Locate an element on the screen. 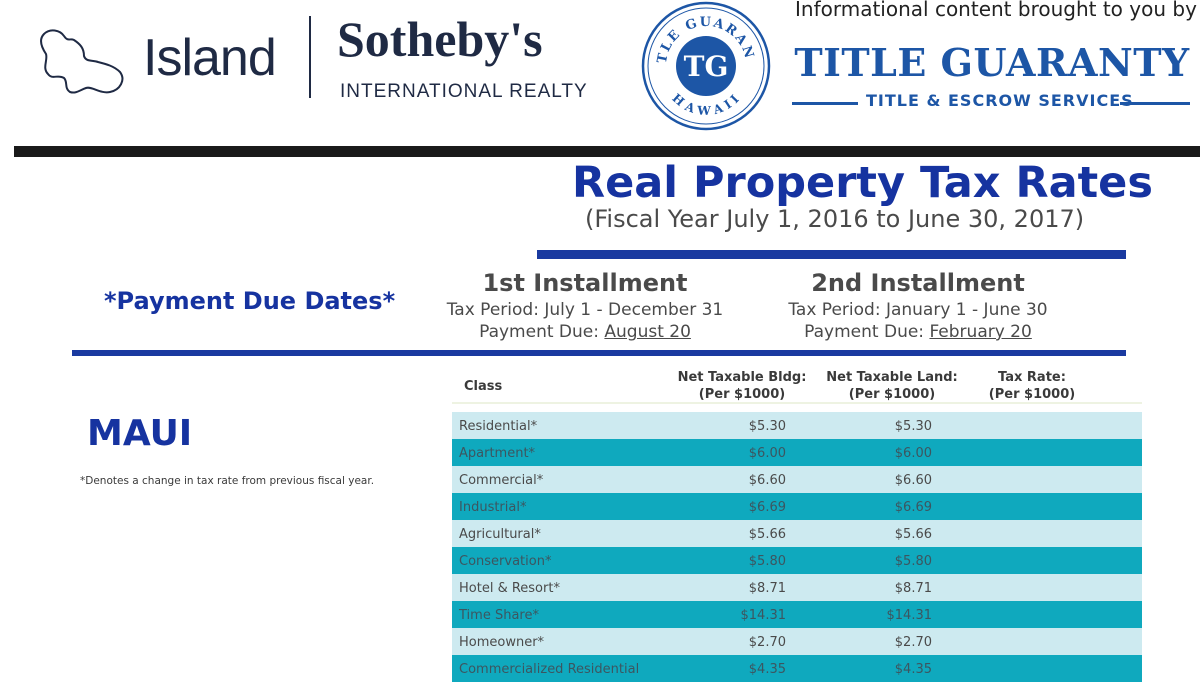  second-installment-period: Tax Period: January 1 - June 30 is located at coordinates (918, 310).